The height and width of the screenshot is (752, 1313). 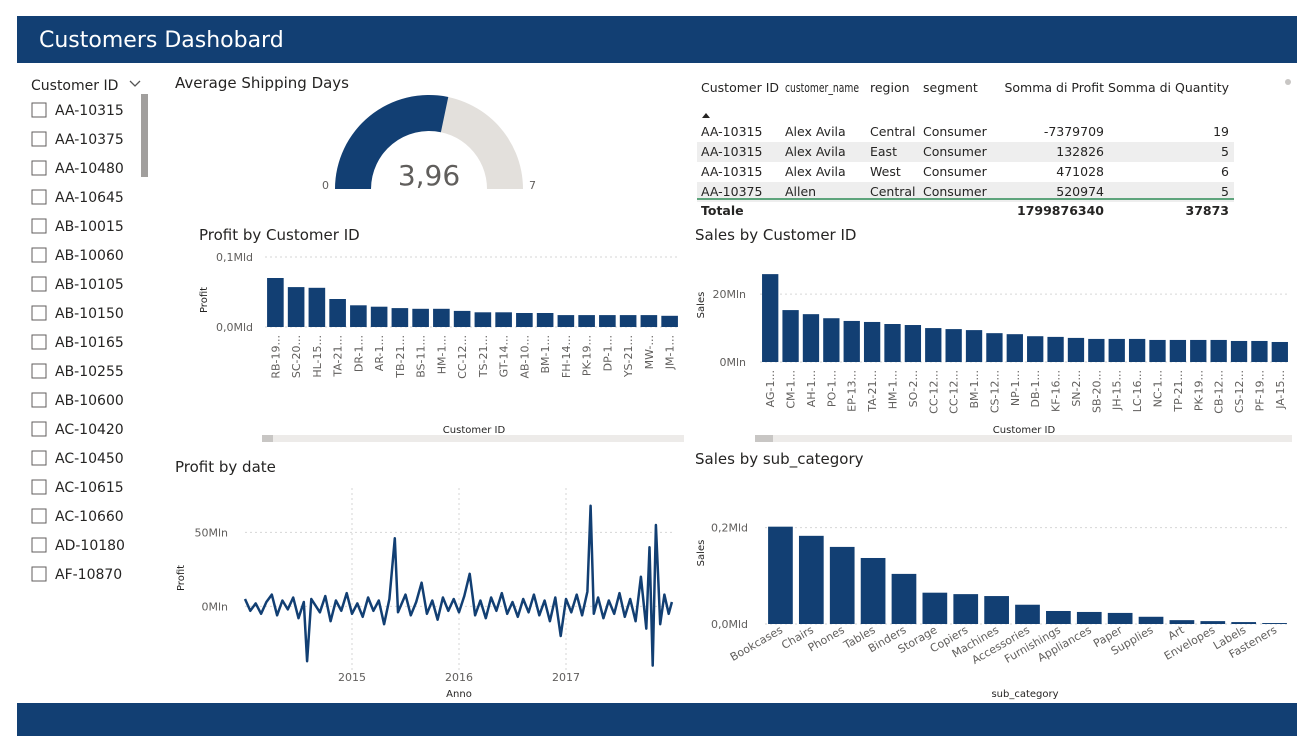 I want to click on slicer-item: AC-10660, so click(x=89, y=517).